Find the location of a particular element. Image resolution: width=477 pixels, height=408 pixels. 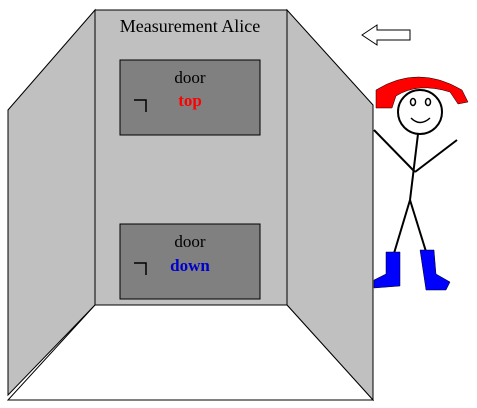

left-arrow-icon is located at coordinates (386, 35).